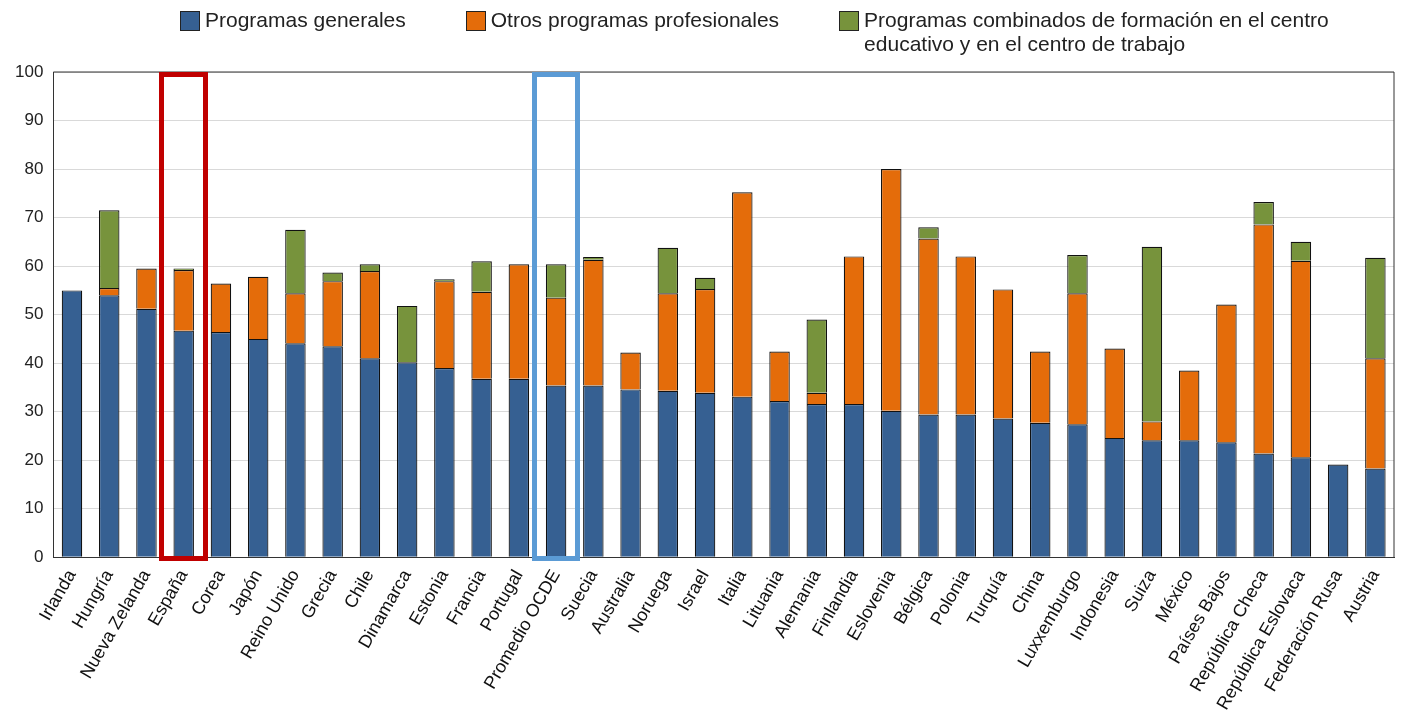 The image size is (1404, 717). I want to click on y-tick-label: 100, so click(29, 71).